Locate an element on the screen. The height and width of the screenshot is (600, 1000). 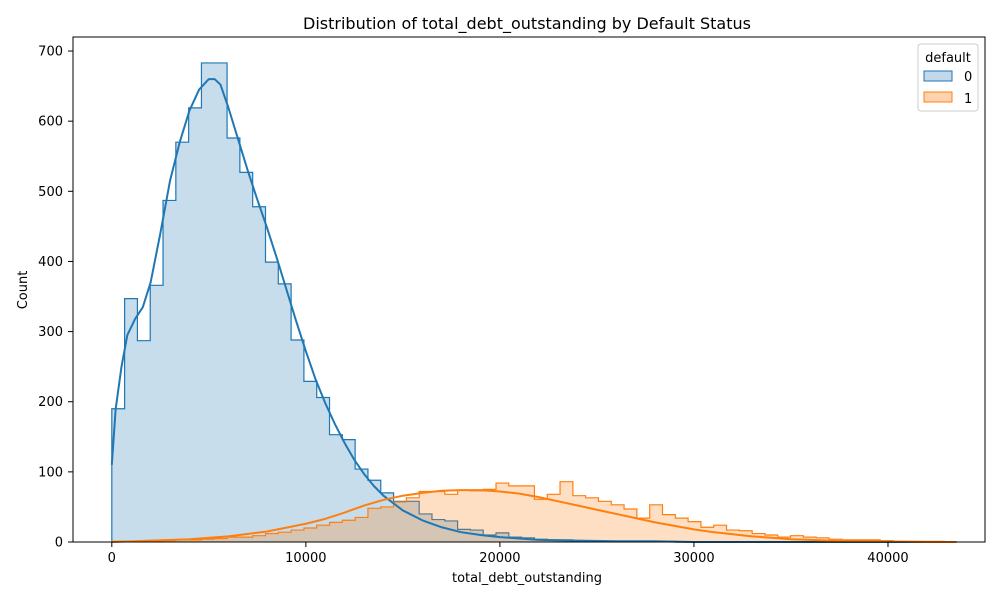
y-tick-label: 100 is located at coordinates (50, 472).